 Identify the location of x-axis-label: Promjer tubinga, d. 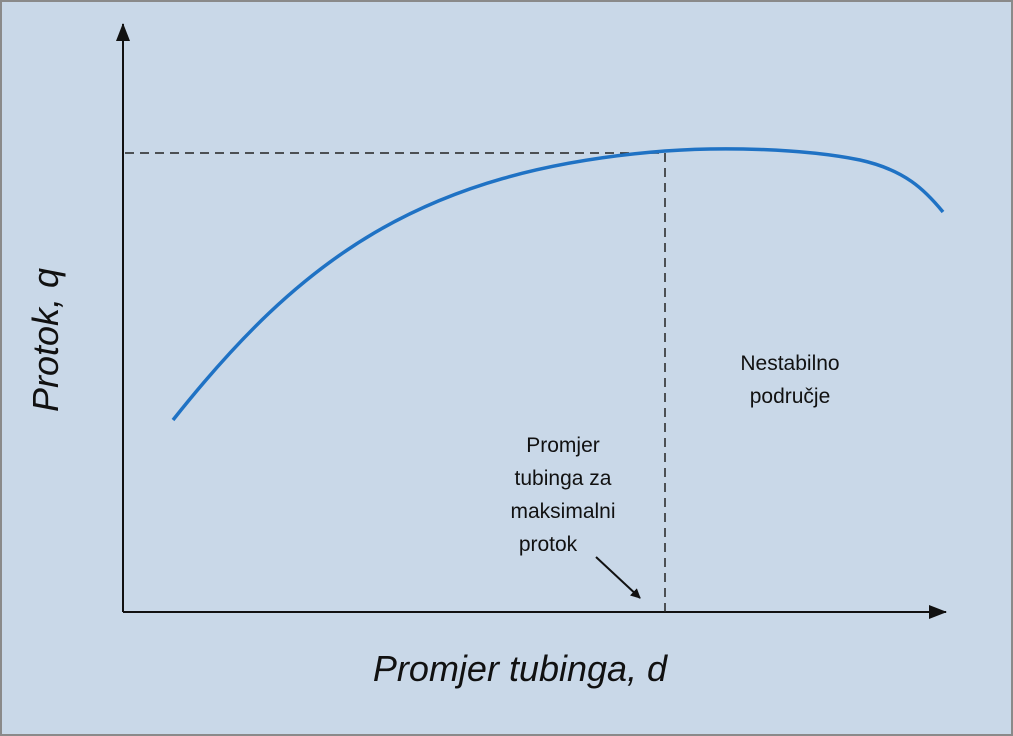
(520, 668).